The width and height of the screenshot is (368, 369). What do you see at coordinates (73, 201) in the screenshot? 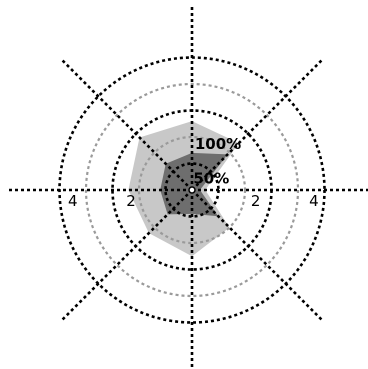
I see `tick-label-1: 4` at bounding box center [73, 201].